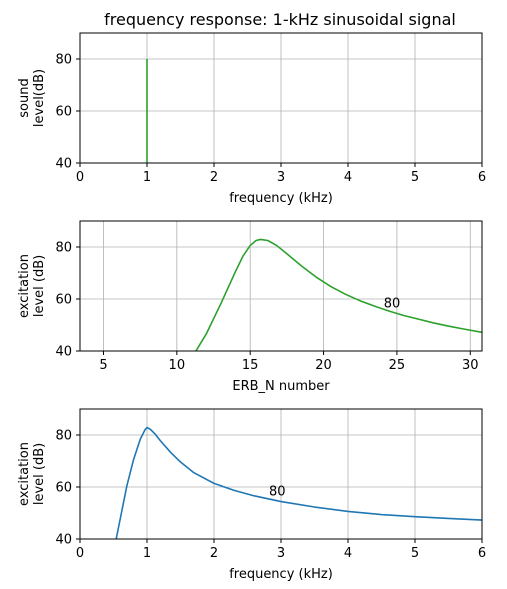 The height and width of the screenshot is (589, 507). Describe the element at coordinates (250, 365) in the screenshot. I see `x-tick-label: 15` at that location.